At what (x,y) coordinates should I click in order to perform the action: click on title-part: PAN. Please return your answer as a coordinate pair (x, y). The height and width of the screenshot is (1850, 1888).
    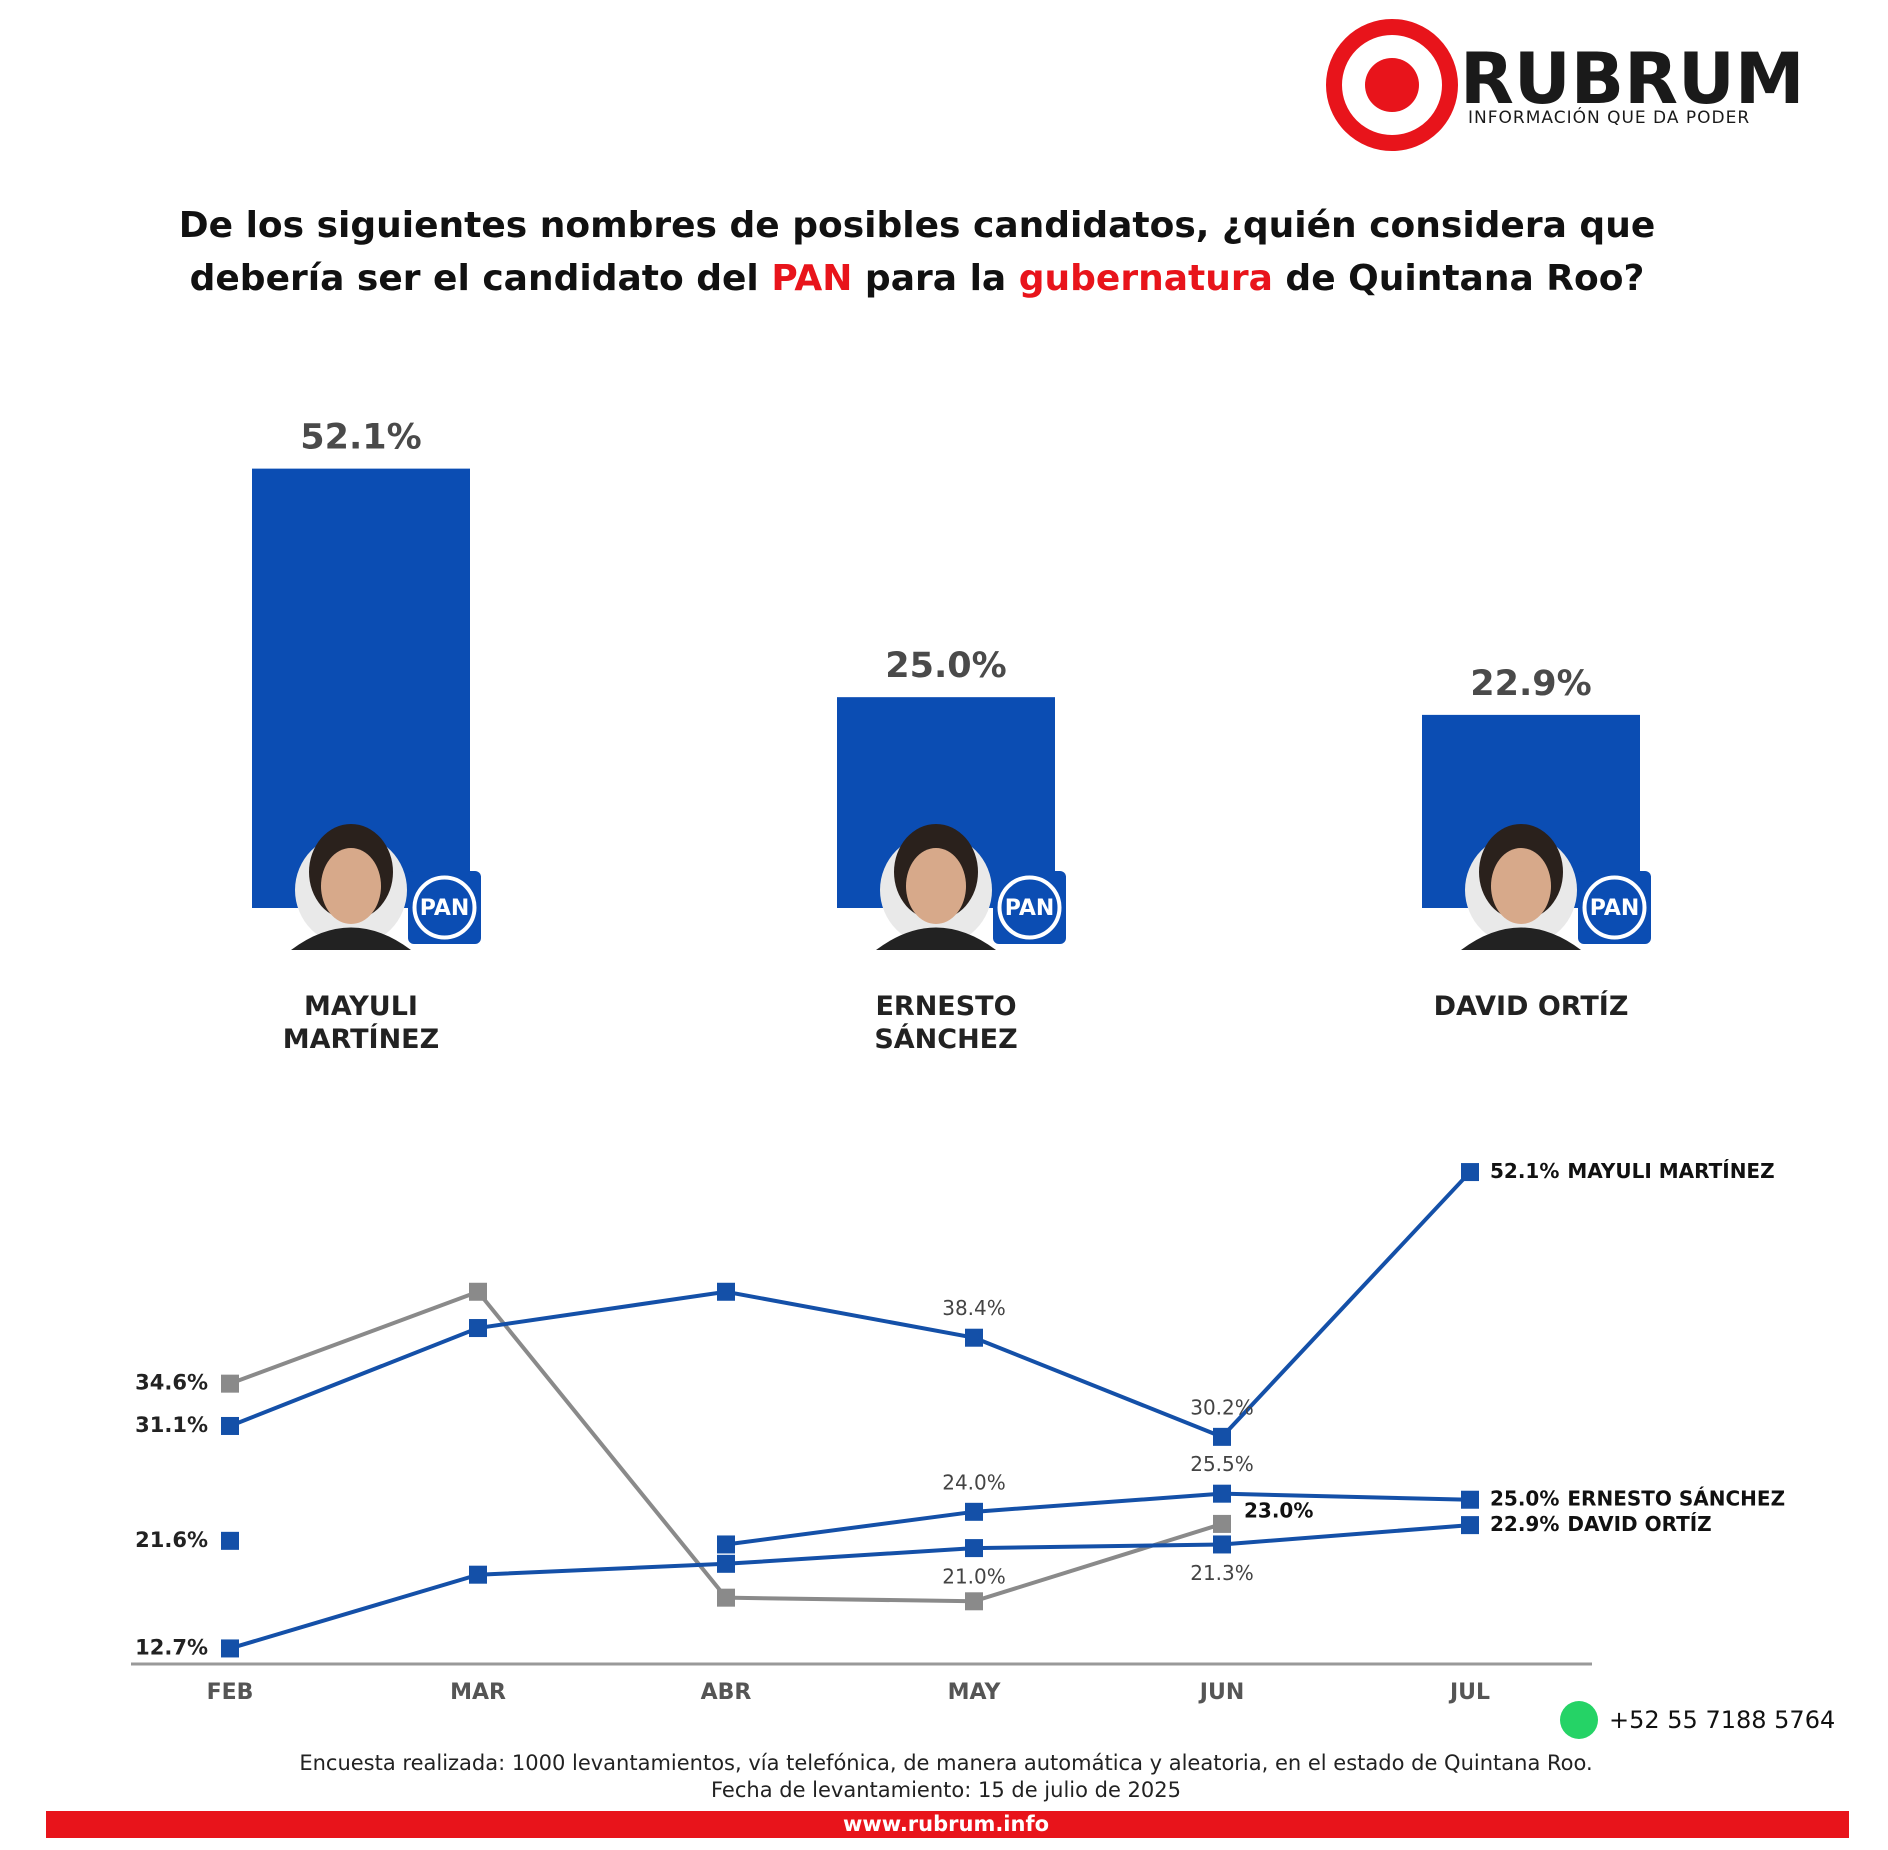
    Looking at the image, I should click on (811, 278).